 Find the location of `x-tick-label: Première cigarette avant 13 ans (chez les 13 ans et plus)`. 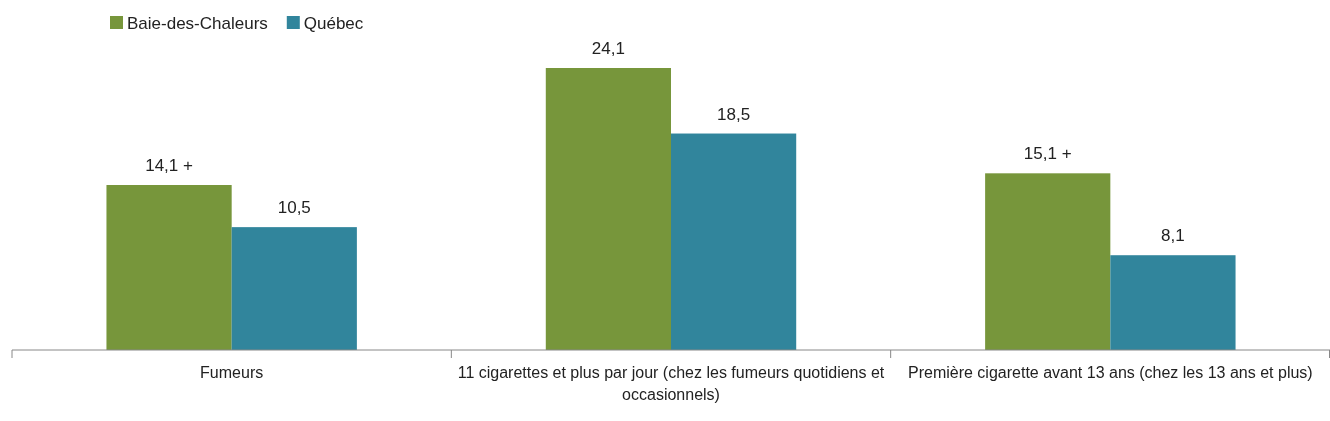

x-tick-label: Première cigarette avant 13 ans (chez les 13 ans et plus) is located at coordinates (1110, 372).